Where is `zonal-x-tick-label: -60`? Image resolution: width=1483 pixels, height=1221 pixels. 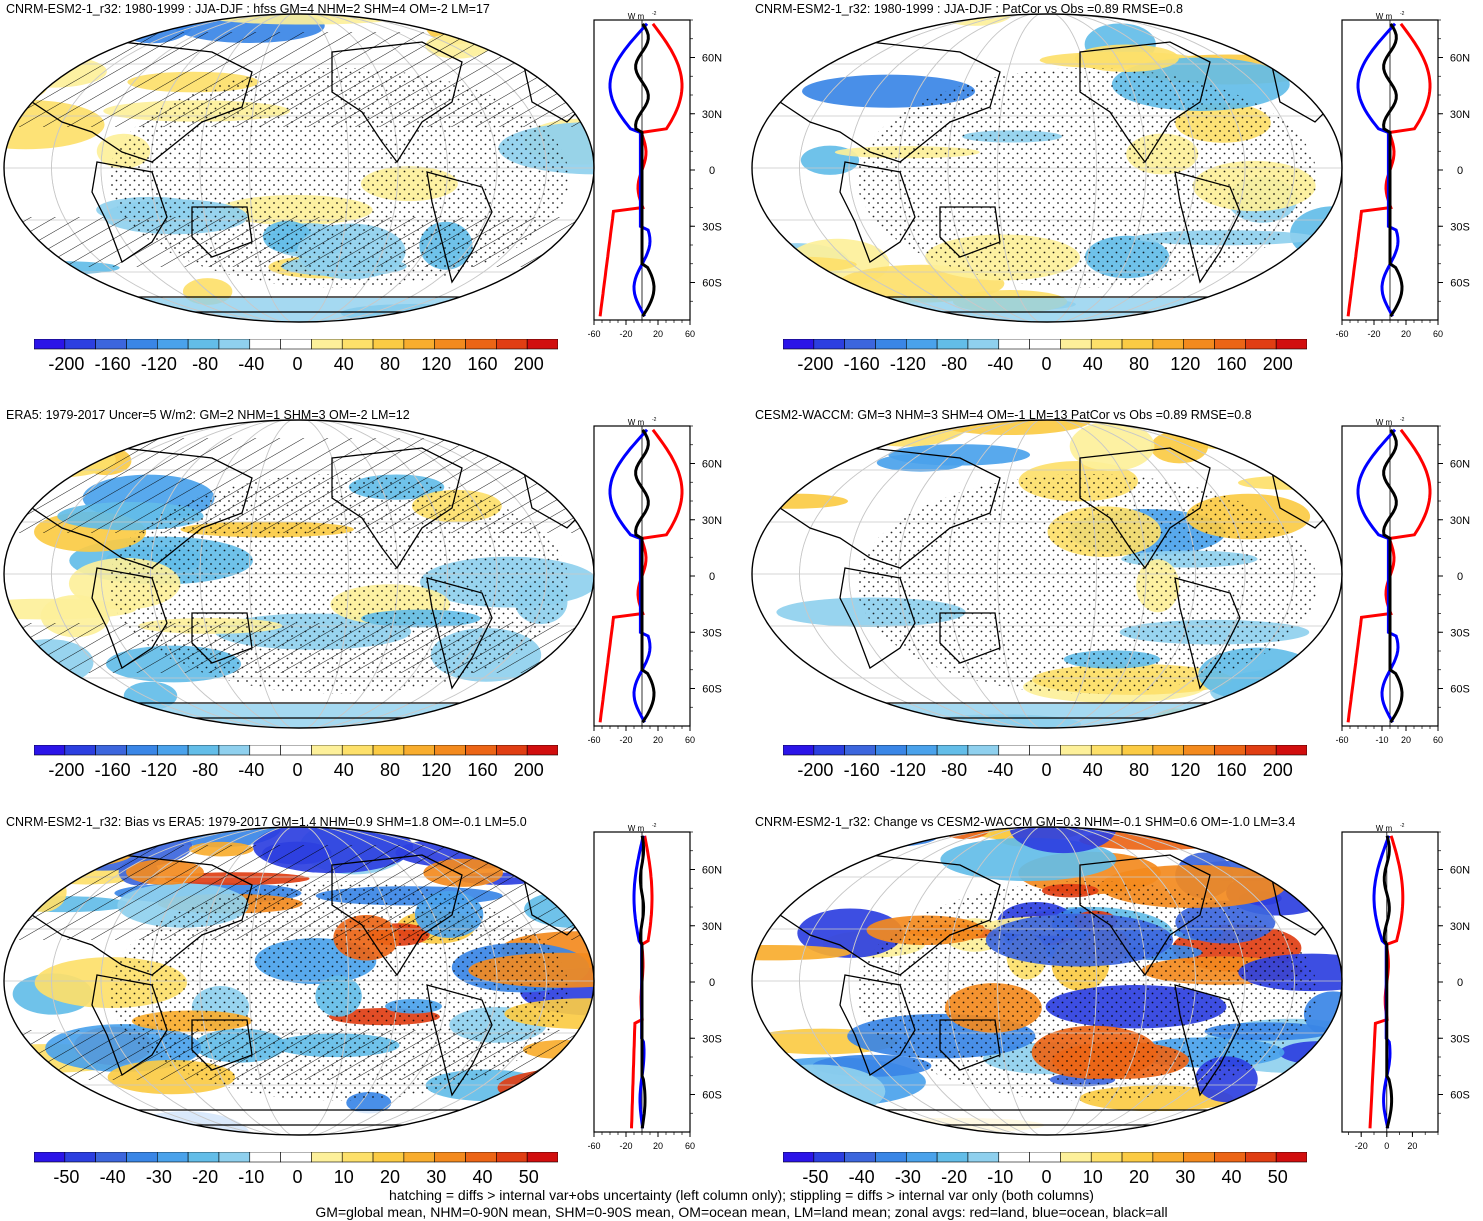 zonal-x-tick-label: -60 is located at coordinates (1342, 334).